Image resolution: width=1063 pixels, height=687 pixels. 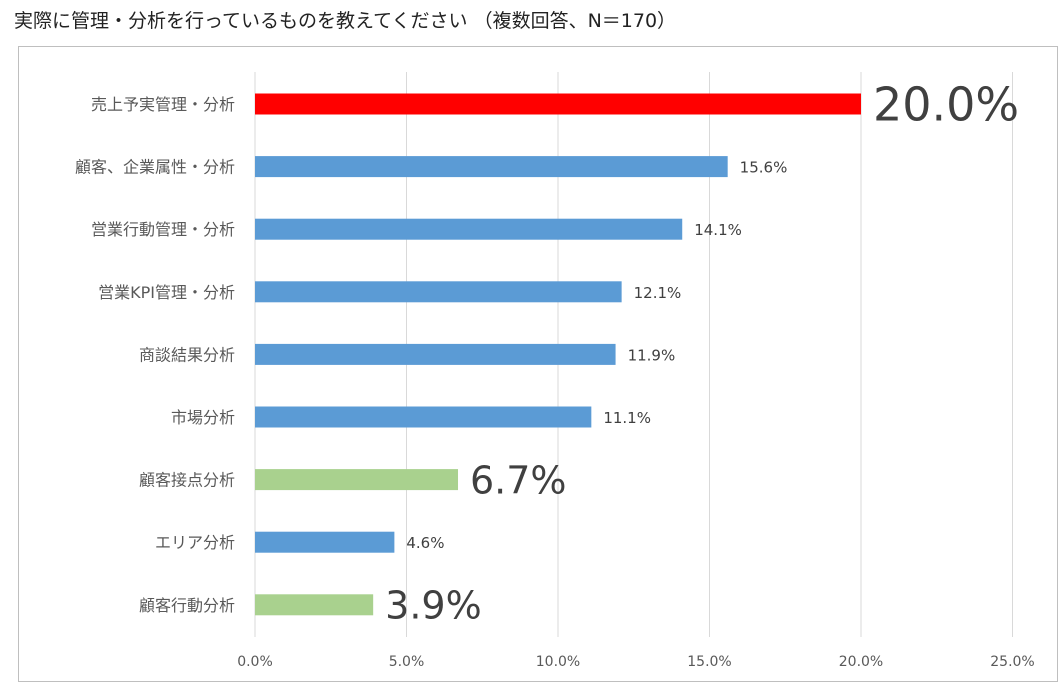 What do you see at coordinates (861, 662) in the screenshot?
I see `x-tick-label: 20.0%` at bounding box center [861, 662].